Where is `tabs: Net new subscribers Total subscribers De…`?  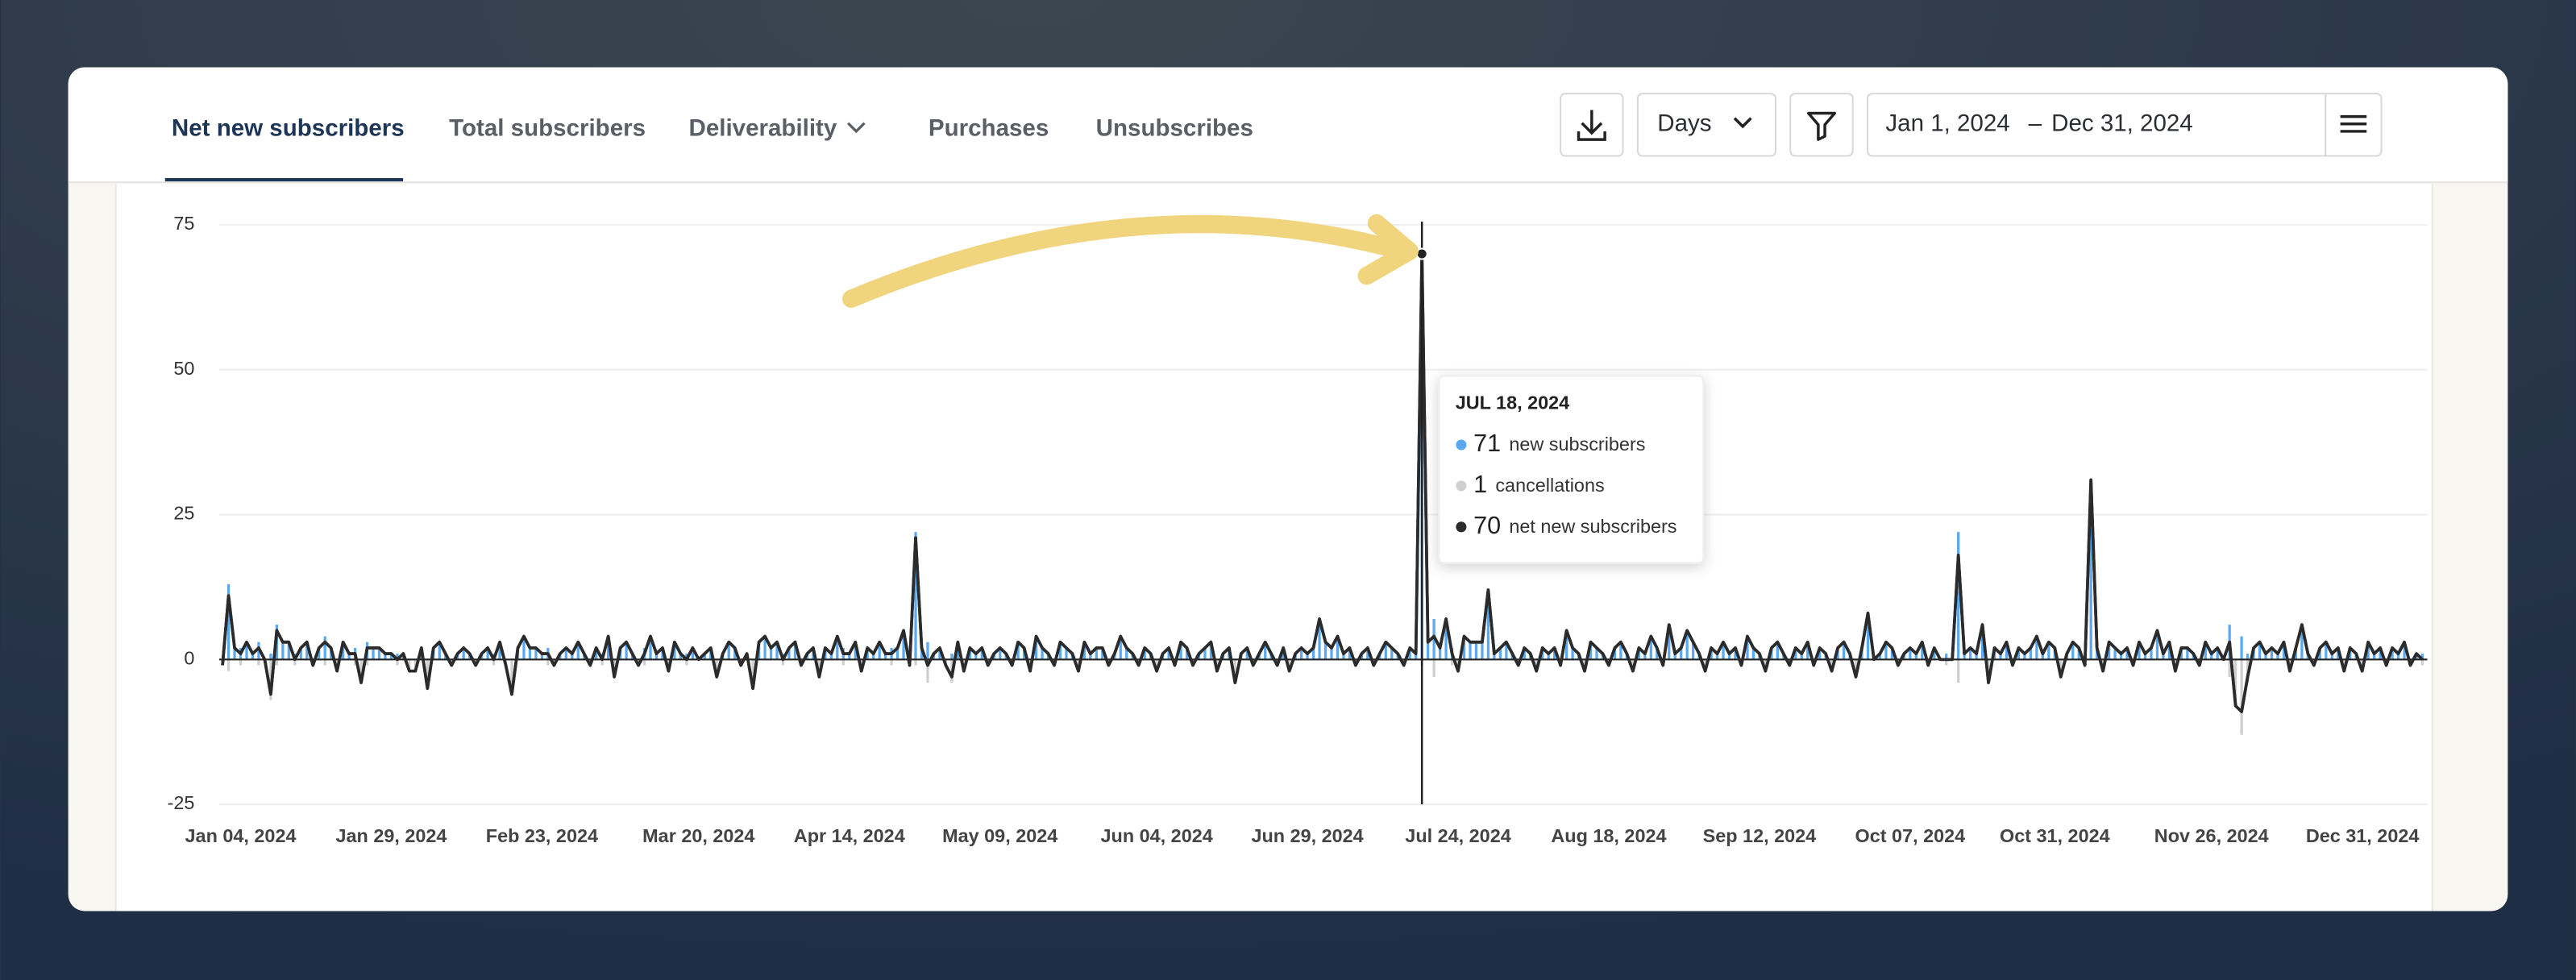
tabs: Net new subscribers Total subscribers De… is located at coordinates (708, 148).